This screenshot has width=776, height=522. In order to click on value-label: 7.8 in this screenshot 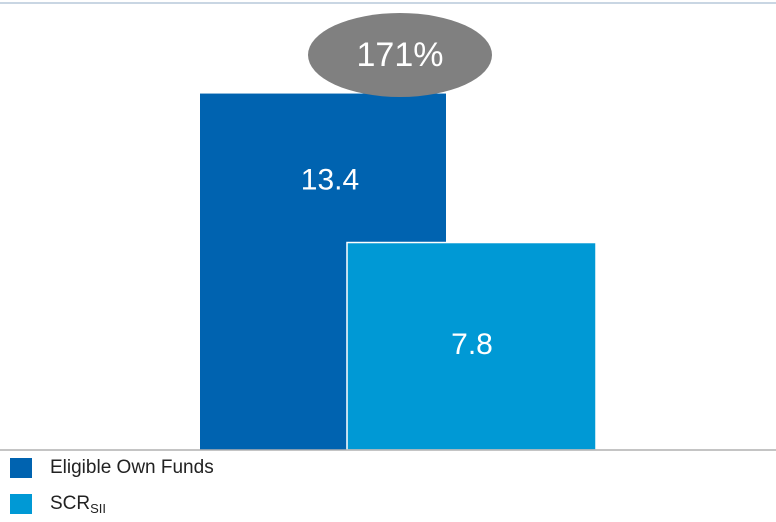, I will do `click(472, 344)`.